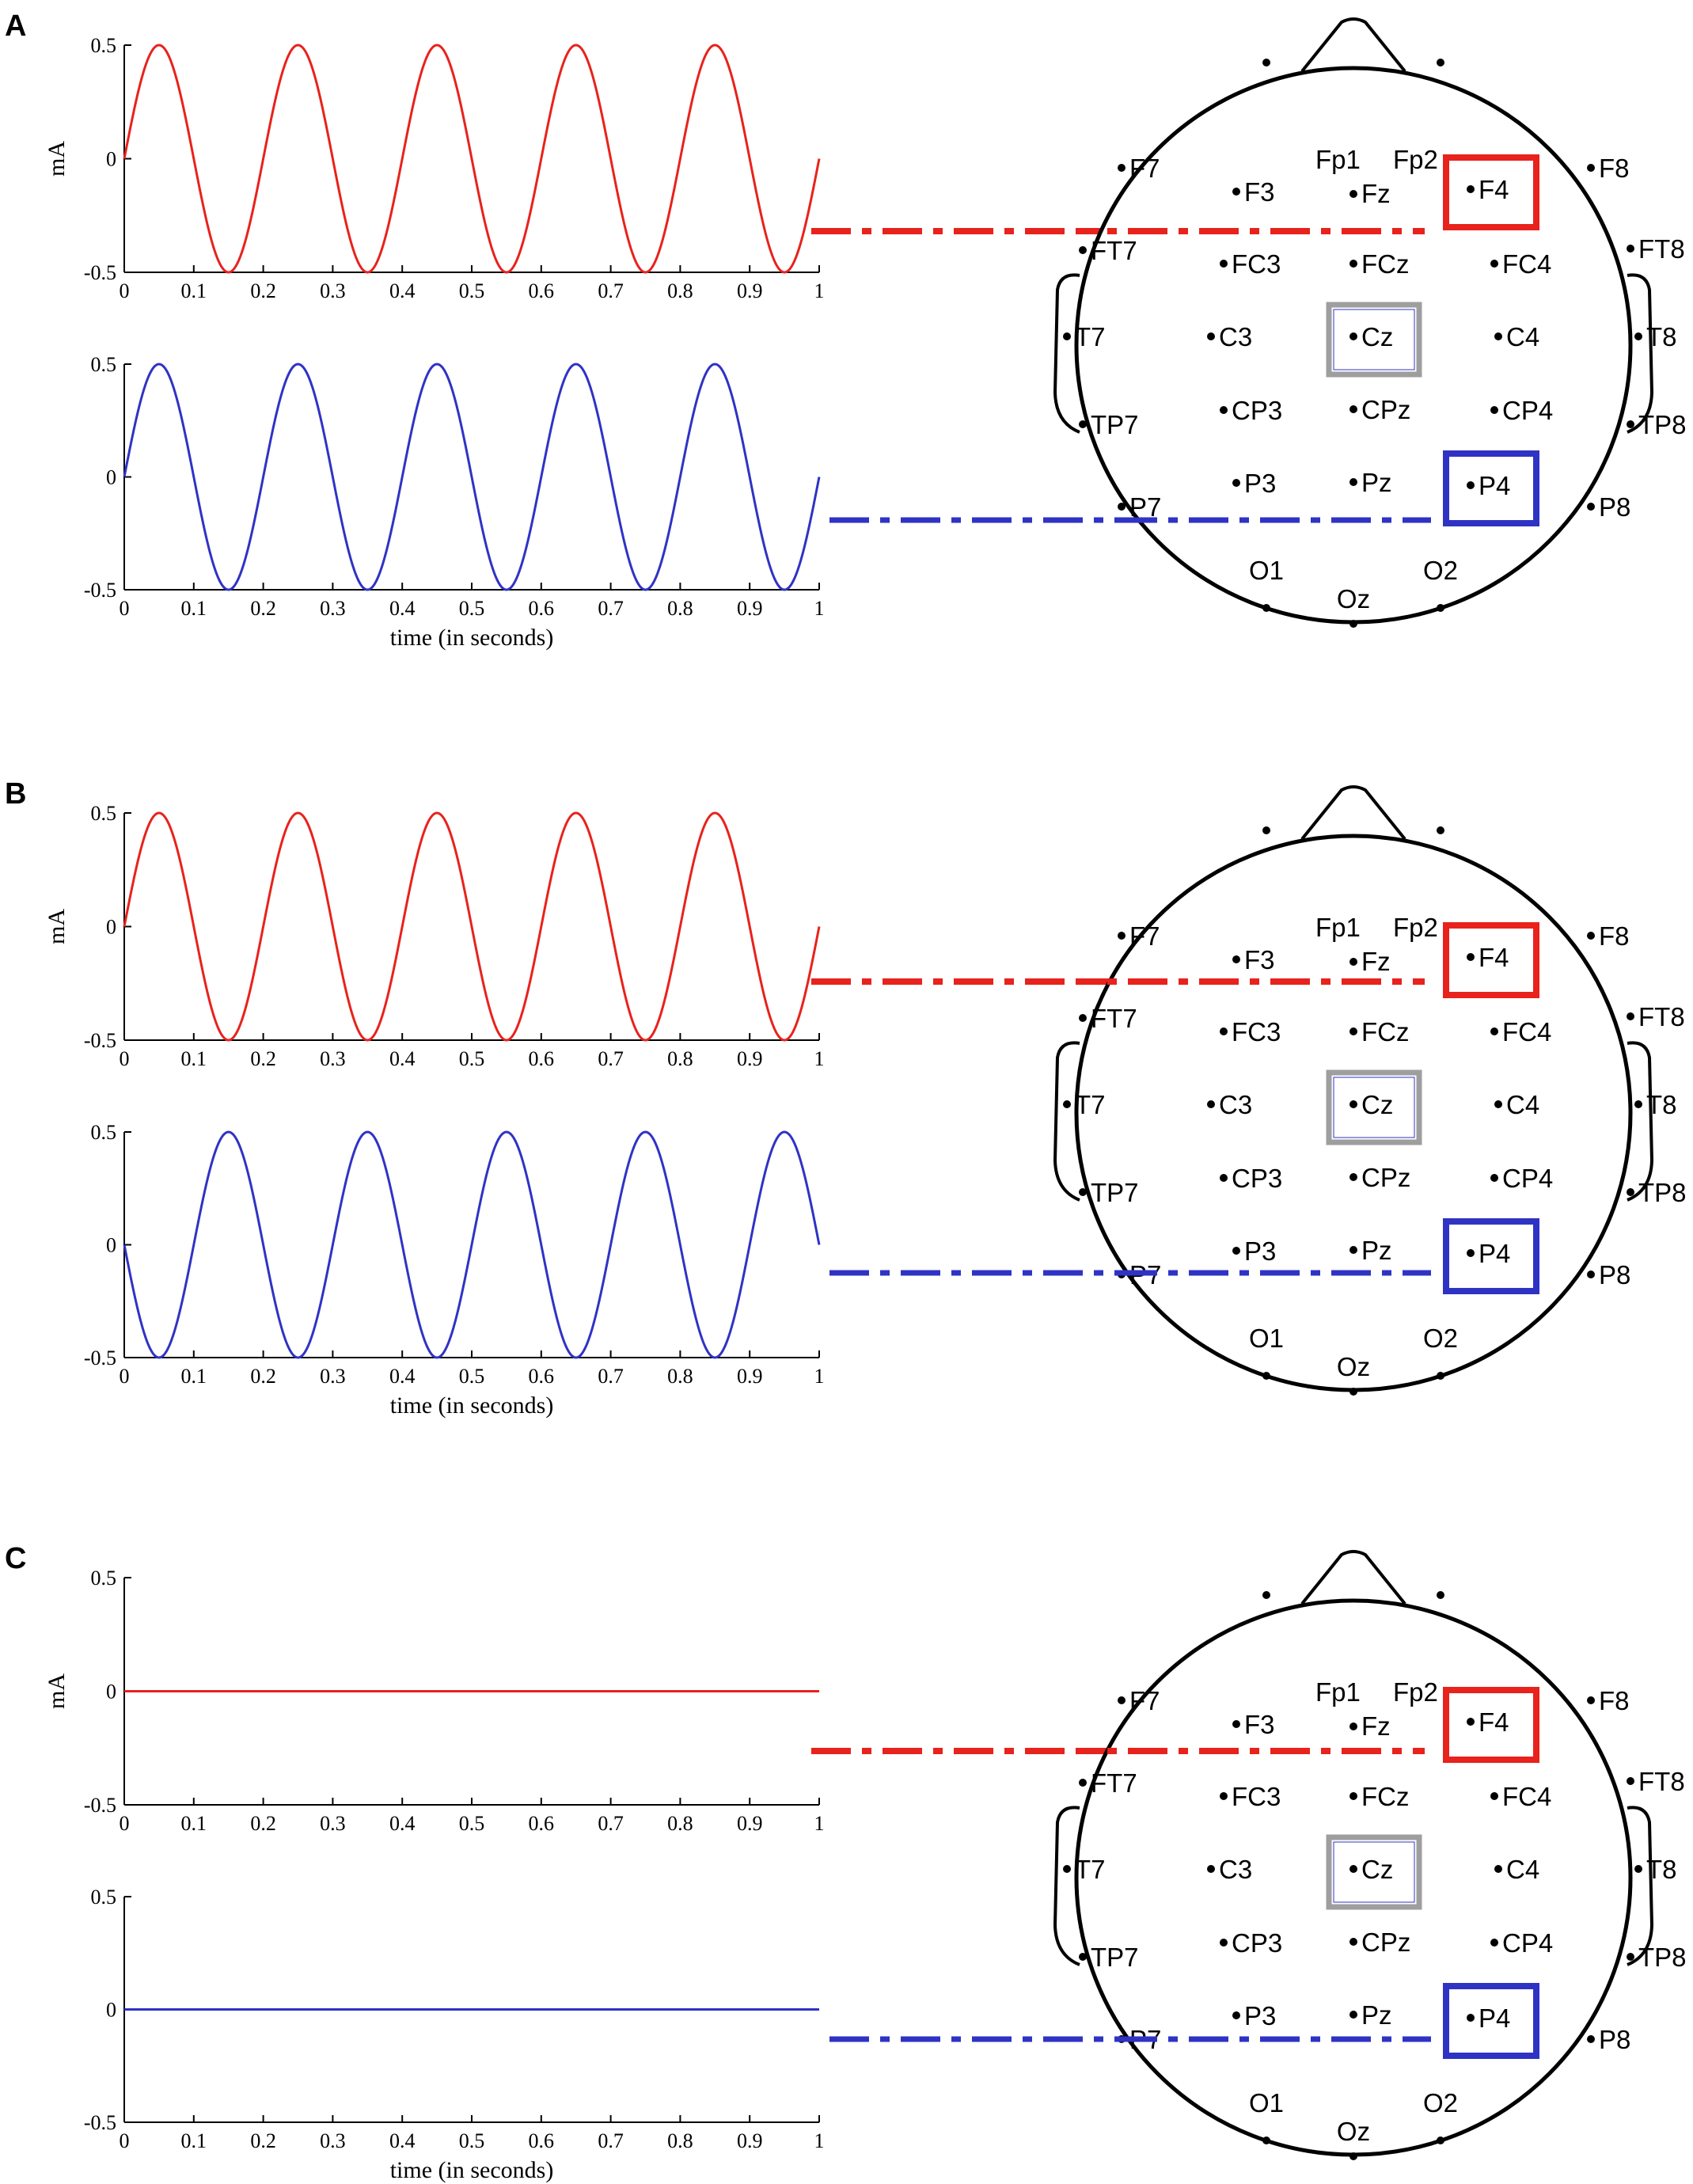 The image size is (1693, 2184). What do you see at coordinates (1661, 1104) in the screenshot?
I see `electrode-label: T8` at bounding box center [1661, 1104].